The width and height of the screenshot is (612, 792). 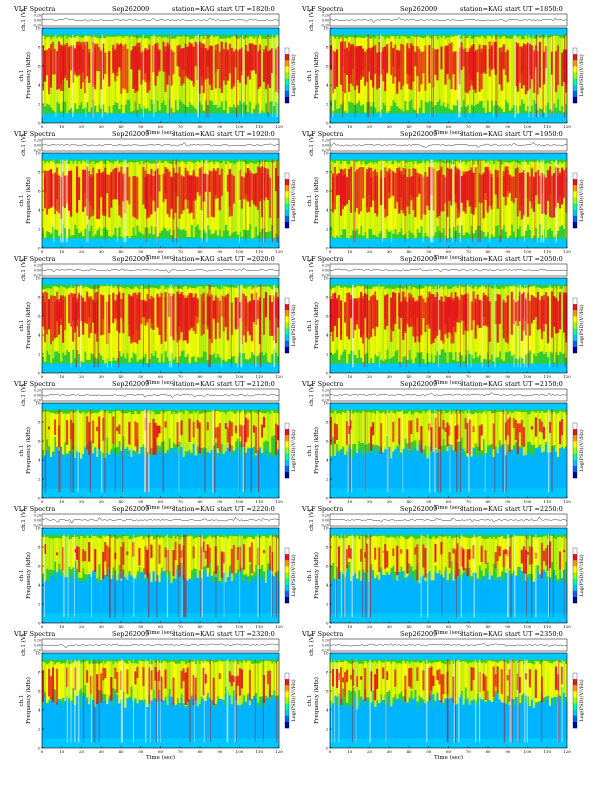 What do you see at coordinates (327, 547) in the screenshot?
I see `y-tick-label: 8` at bounding box center [327, 547].